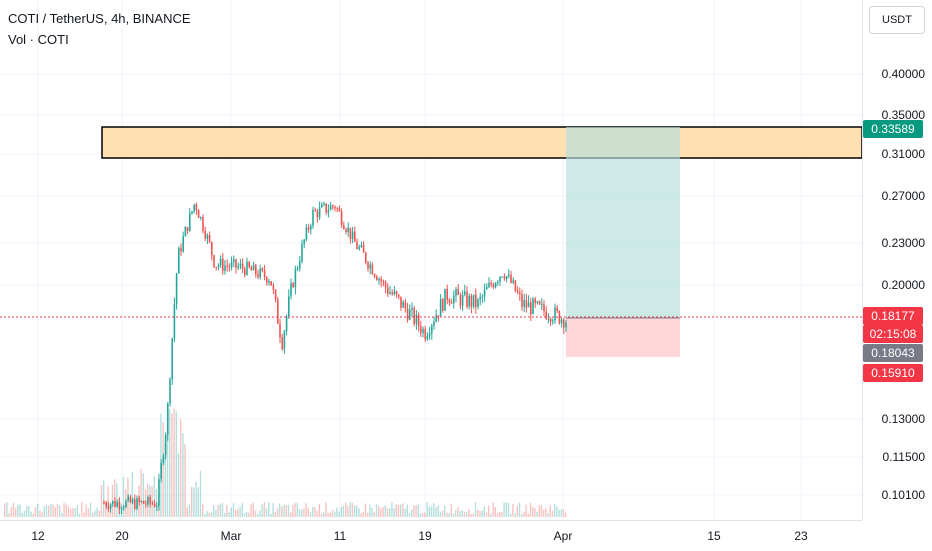  I want to click on time-tick: 12, so click(38, 536).